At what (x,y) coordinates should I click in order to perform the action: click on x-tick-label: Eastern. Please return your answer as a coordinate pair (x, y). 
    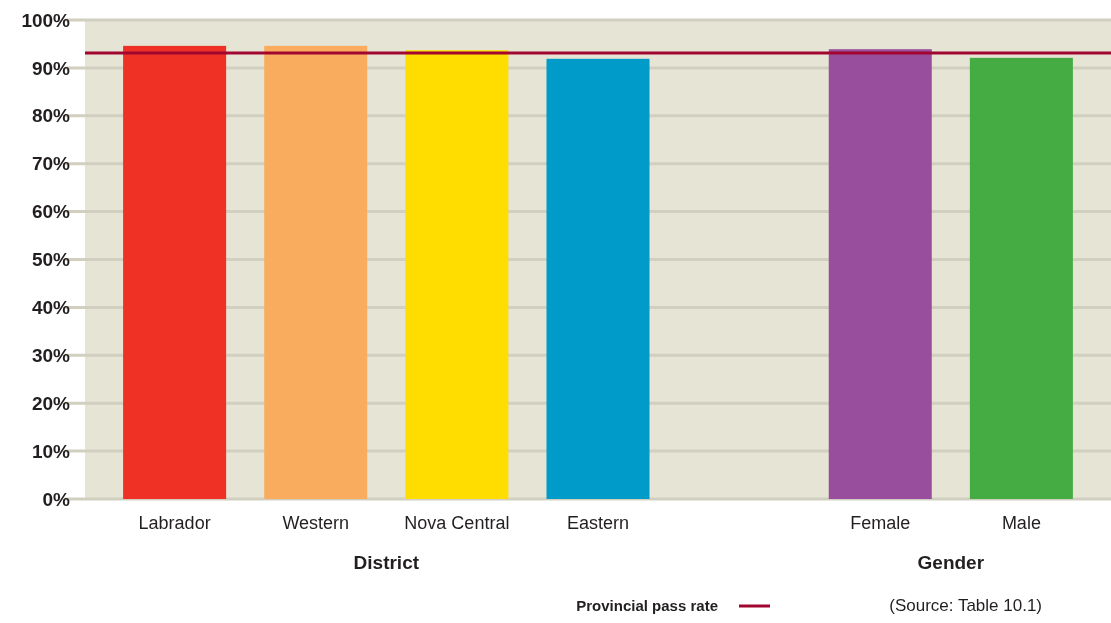
    Looking at the image, I should click on (598, 523).